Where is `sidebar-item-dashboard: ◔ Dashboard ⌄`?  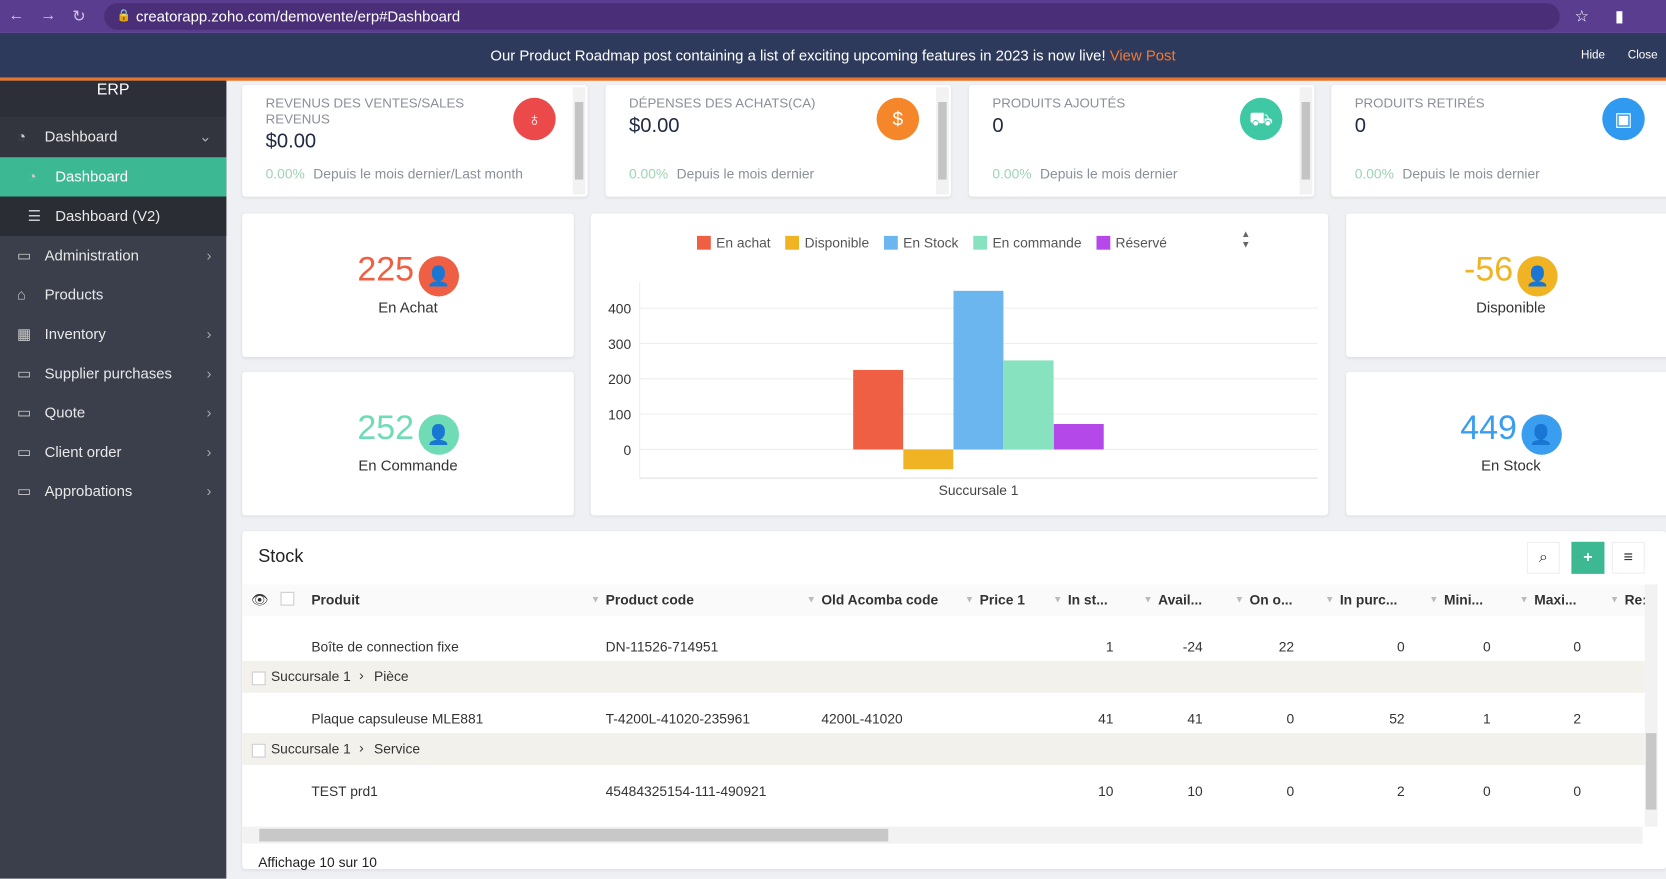 sidebar-item-dashboard: ◔ Dashboard ⌄ is located at coordinates (113, 137).